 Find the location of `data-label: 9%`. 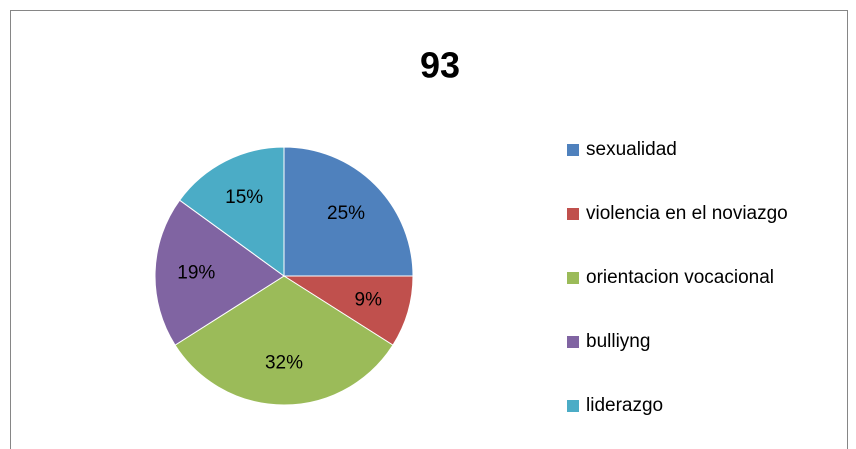

data-label: 9% is located at coordinates (369, 299).